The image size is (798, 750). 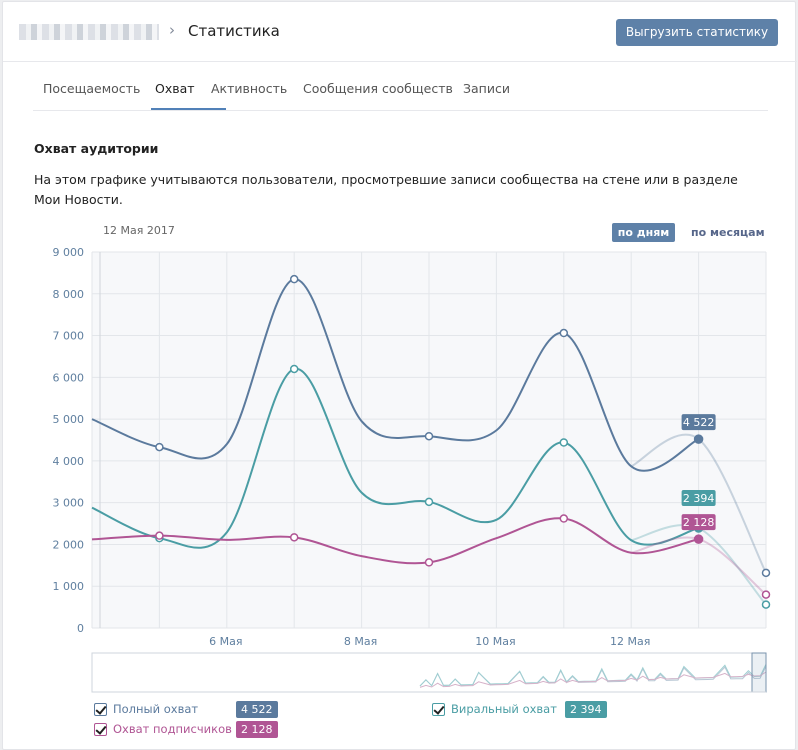 What do you see at coordinates (80, 628) in the screenshot?
I see `y-tick-label: 0` at bounding box center [80, 628].